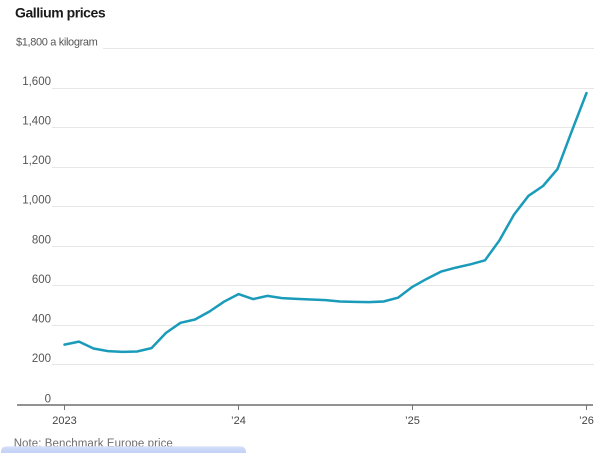  What do you see at coordinates (48, 400) in the screenshot?
I see `svg-text: 0` at bounding box center [48, 400].